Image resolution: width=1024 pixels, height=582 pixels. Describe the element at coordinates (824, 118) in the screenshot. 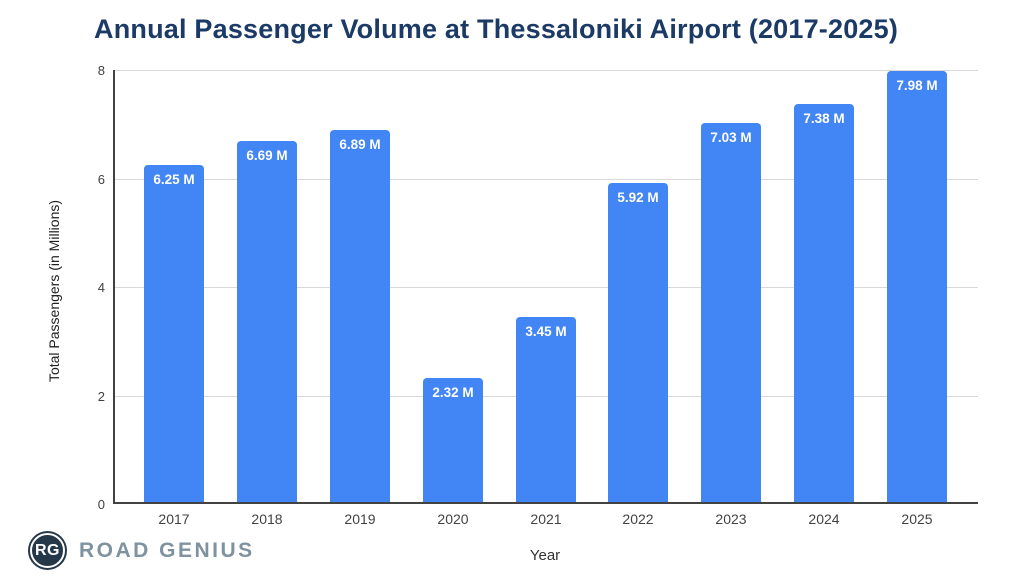

I see `bar-value-label: 7.38 M` at that location.